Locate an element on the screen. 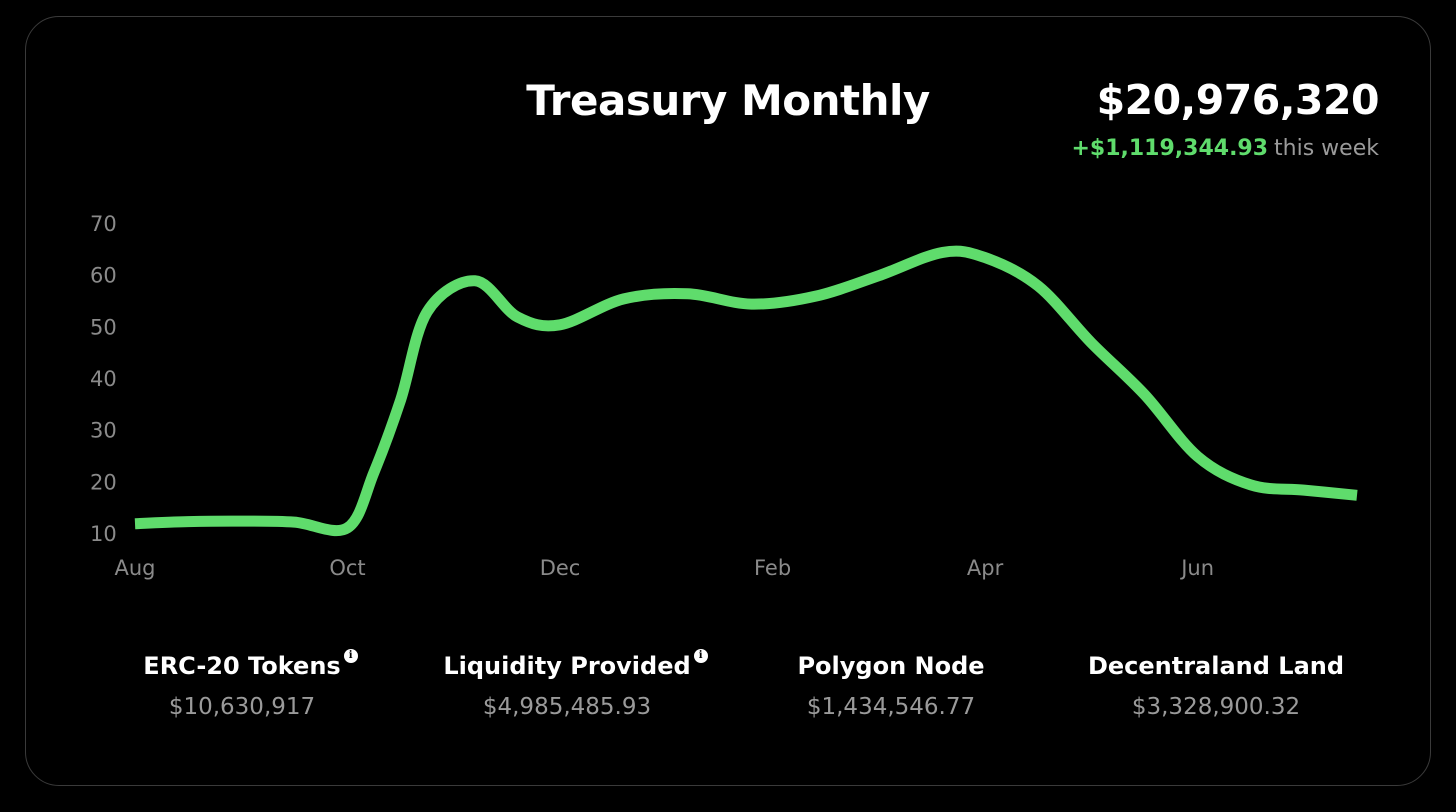  stat-label: Polygon Node is located at coordinates (891, 666).